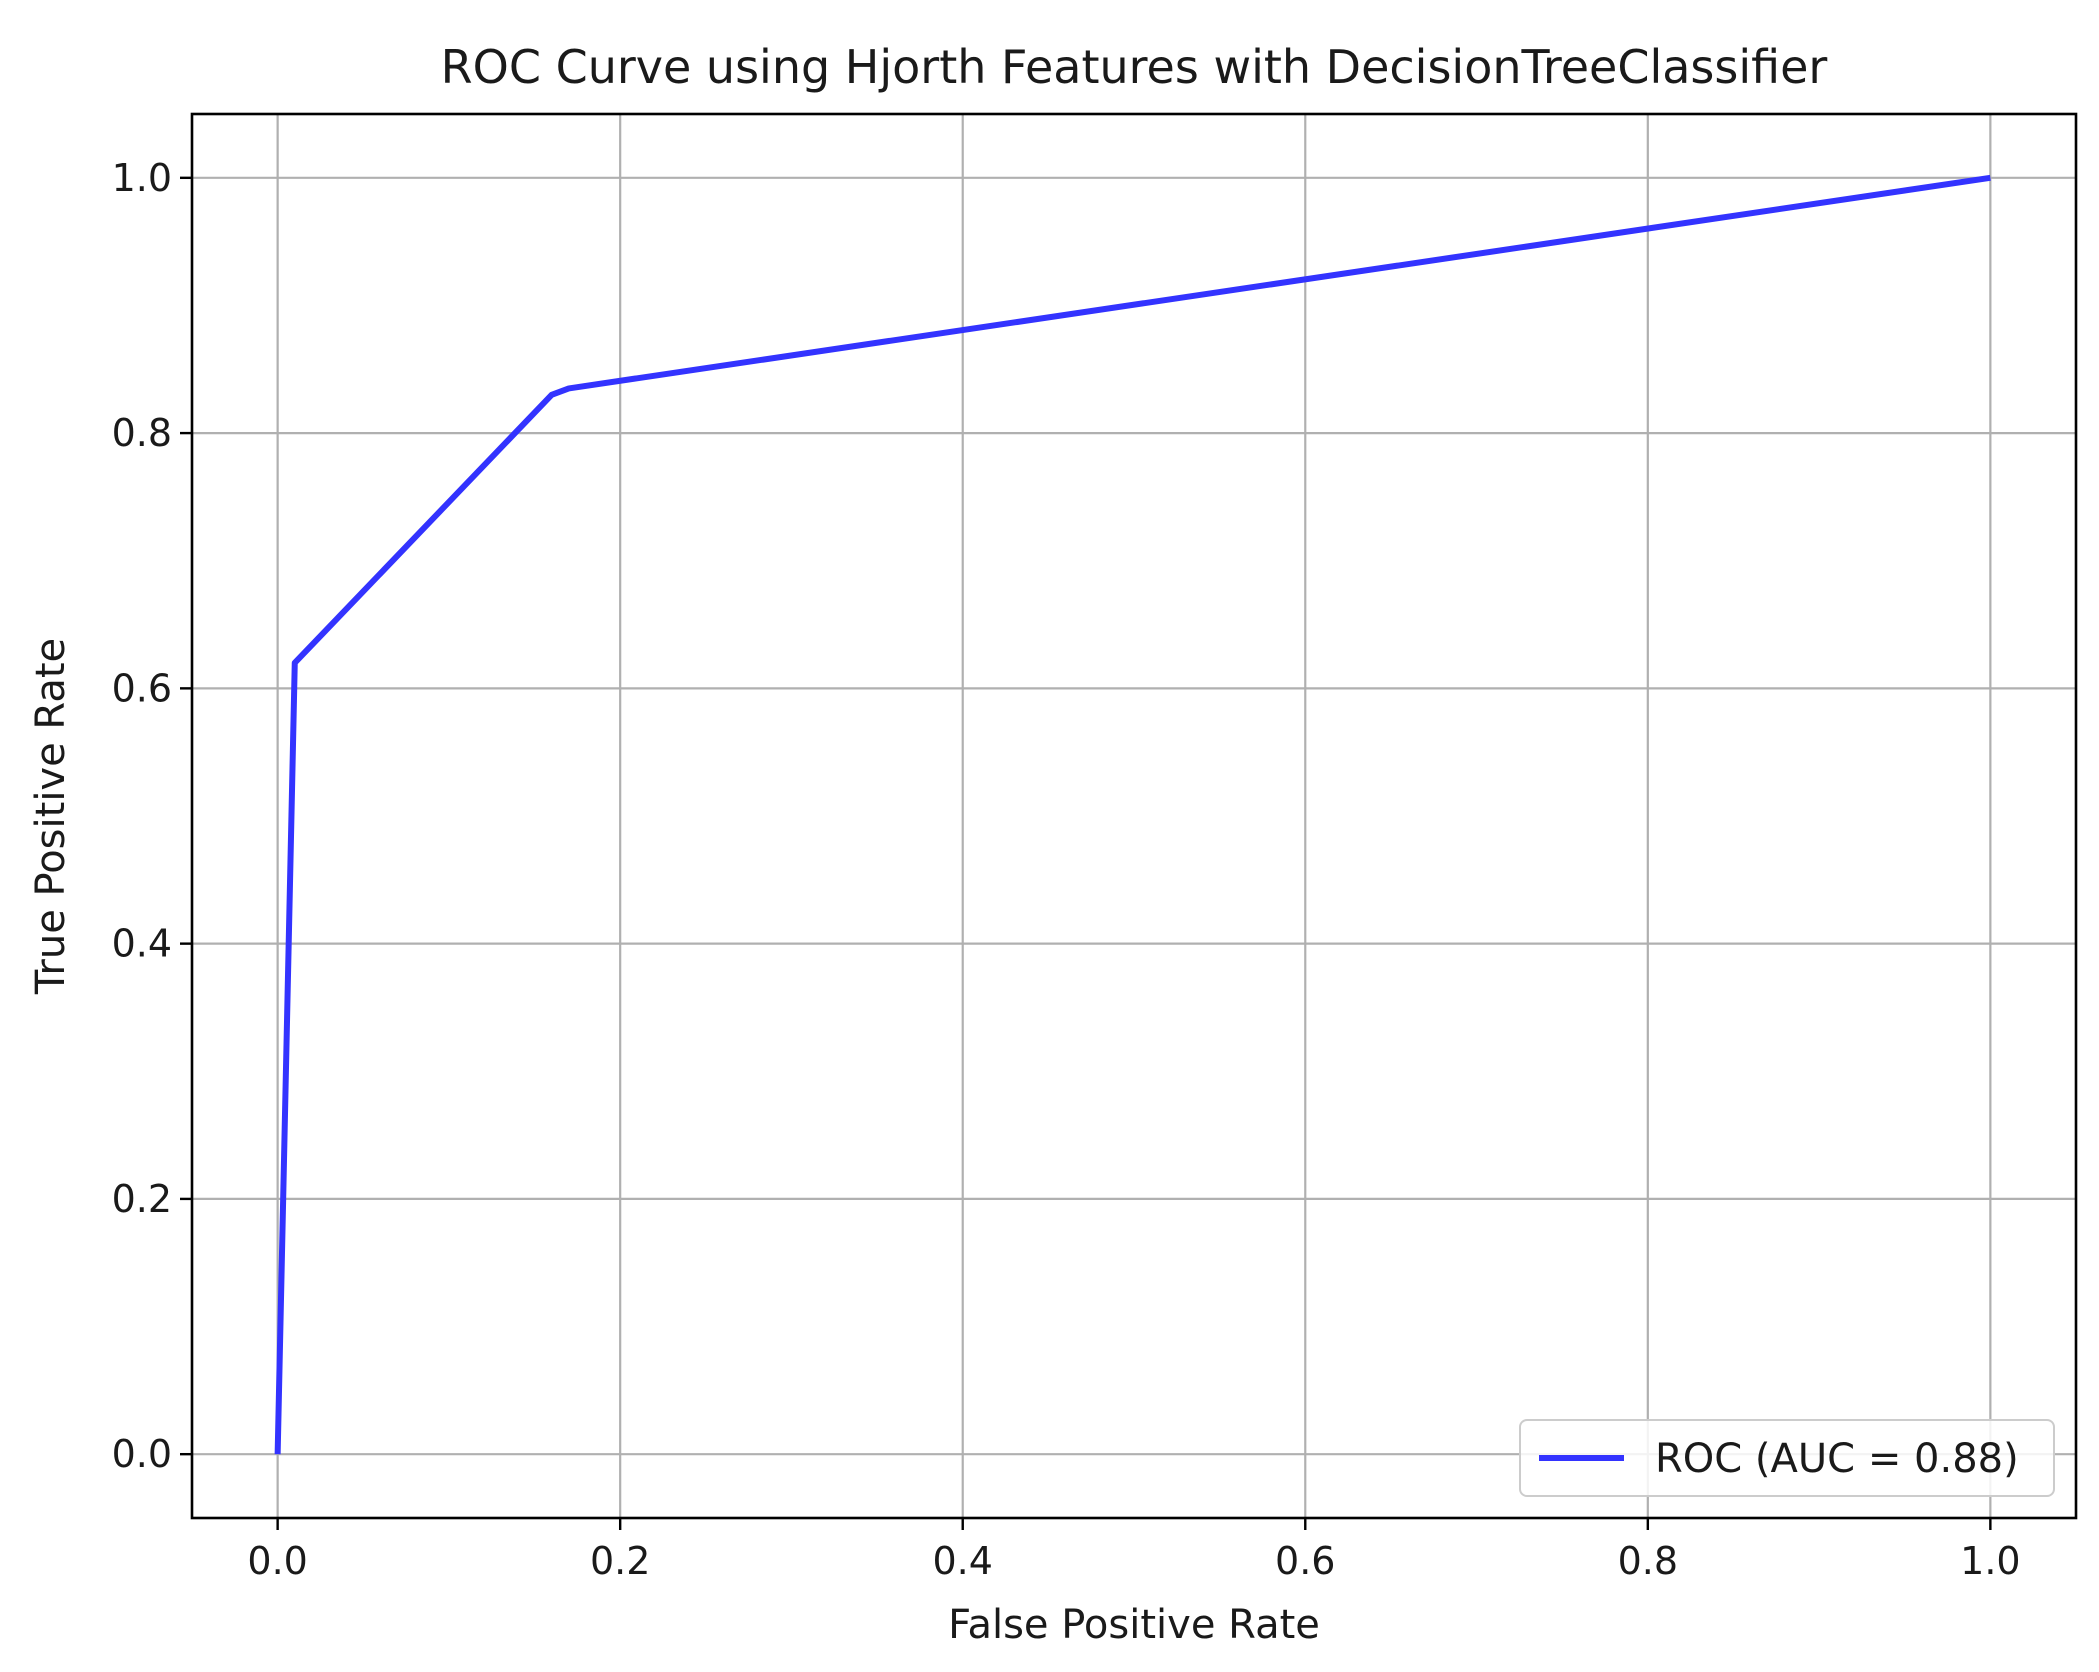 This screenshot has height=1672, width=2099. What do you see at coordinates (1305, 1561) in the screenshot?
I see `x-tick-label: 0.6` at bounding box center [1305, 1561].